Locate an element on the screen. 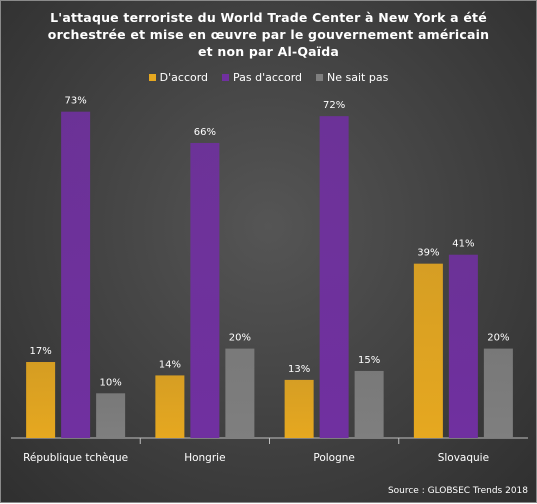  category-label: Pologne is located at coordinates (334, 458).